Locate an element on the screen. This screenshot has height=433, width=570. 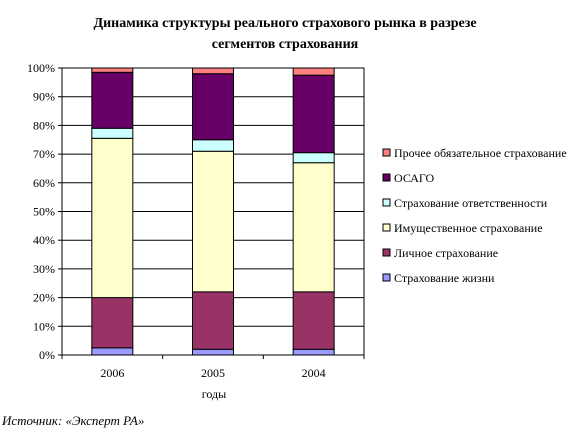
y-tick-label: 70% is located at coordinates (44, 154).